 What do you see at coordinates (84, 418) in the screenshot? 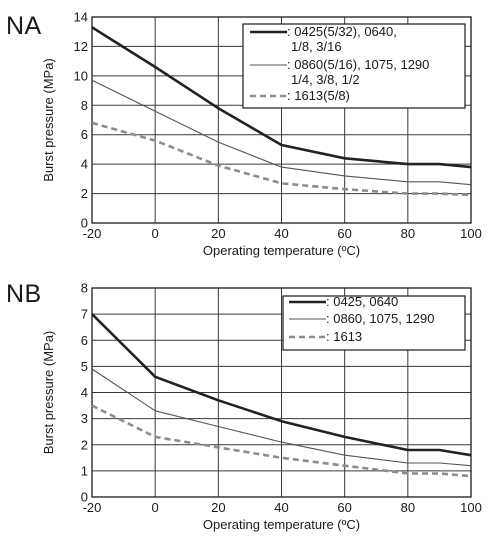
I see `y-tick-label: 3` at bounding box center [84, 418].